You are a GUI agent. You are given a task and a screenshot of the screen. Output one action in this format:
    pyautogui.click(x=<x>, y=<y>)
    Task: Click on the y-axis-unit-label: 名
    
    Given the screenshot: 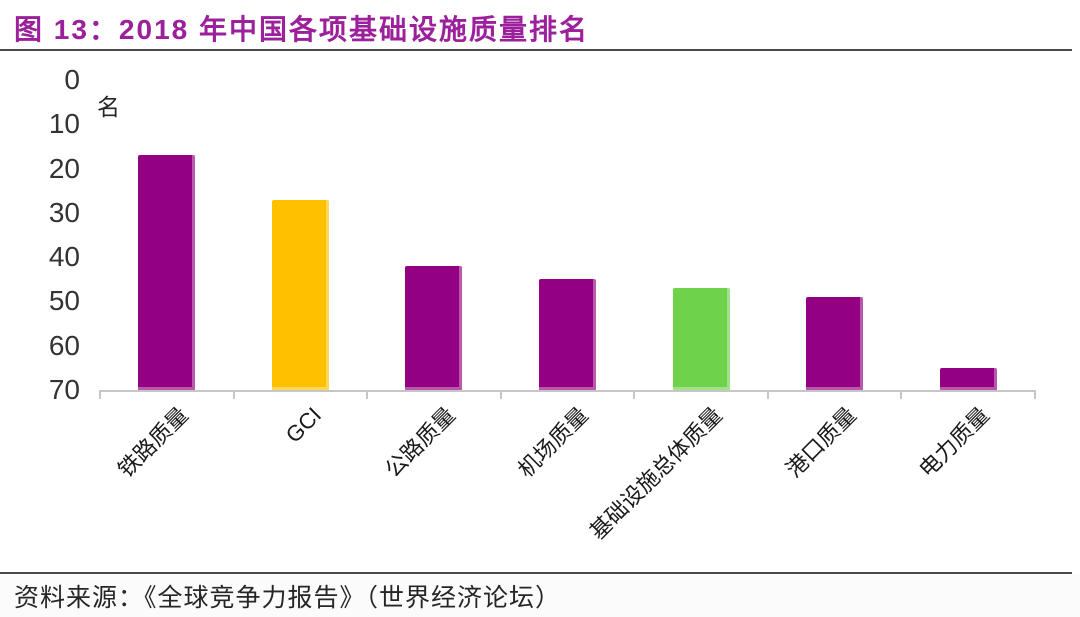 What is the action you would take?
    pyautogui.click(x=108, y=107)
    